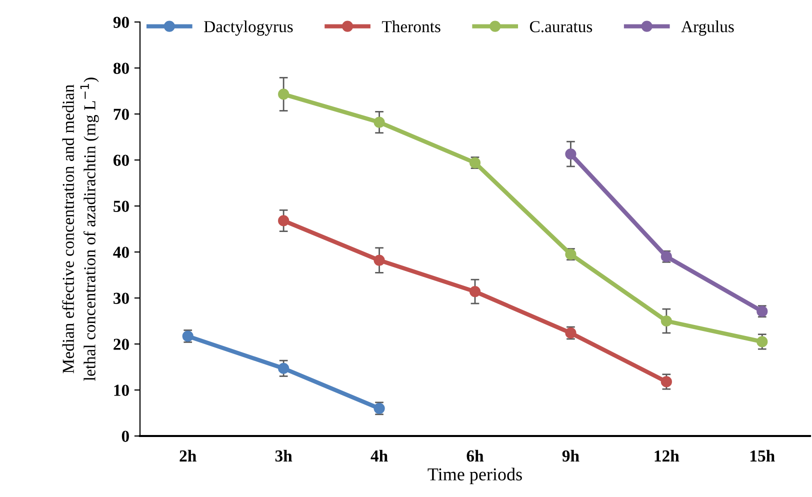 Image resolution: width=812 pixels, height=497 pixels. Describe the element at coordinates (248, 28) in the screenshot. I see `legend-label: Dactylogyrus` at that location.